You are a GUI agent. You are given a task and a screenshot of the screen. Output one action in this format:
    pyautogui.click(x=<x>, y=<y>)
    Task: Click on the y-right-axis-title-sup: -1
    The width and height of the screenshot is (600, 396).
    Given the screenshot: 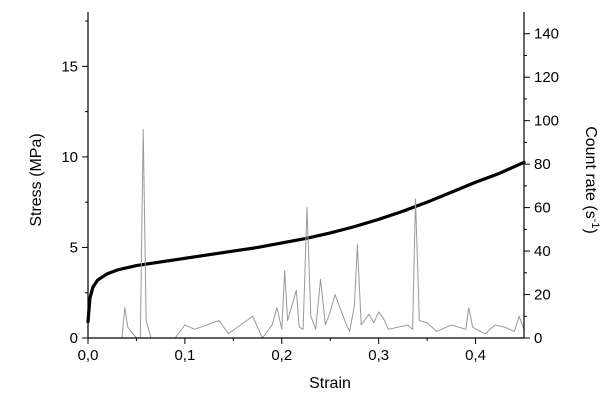 What is the action you would take?
    pyautogui.click(x=594, y=224)
    